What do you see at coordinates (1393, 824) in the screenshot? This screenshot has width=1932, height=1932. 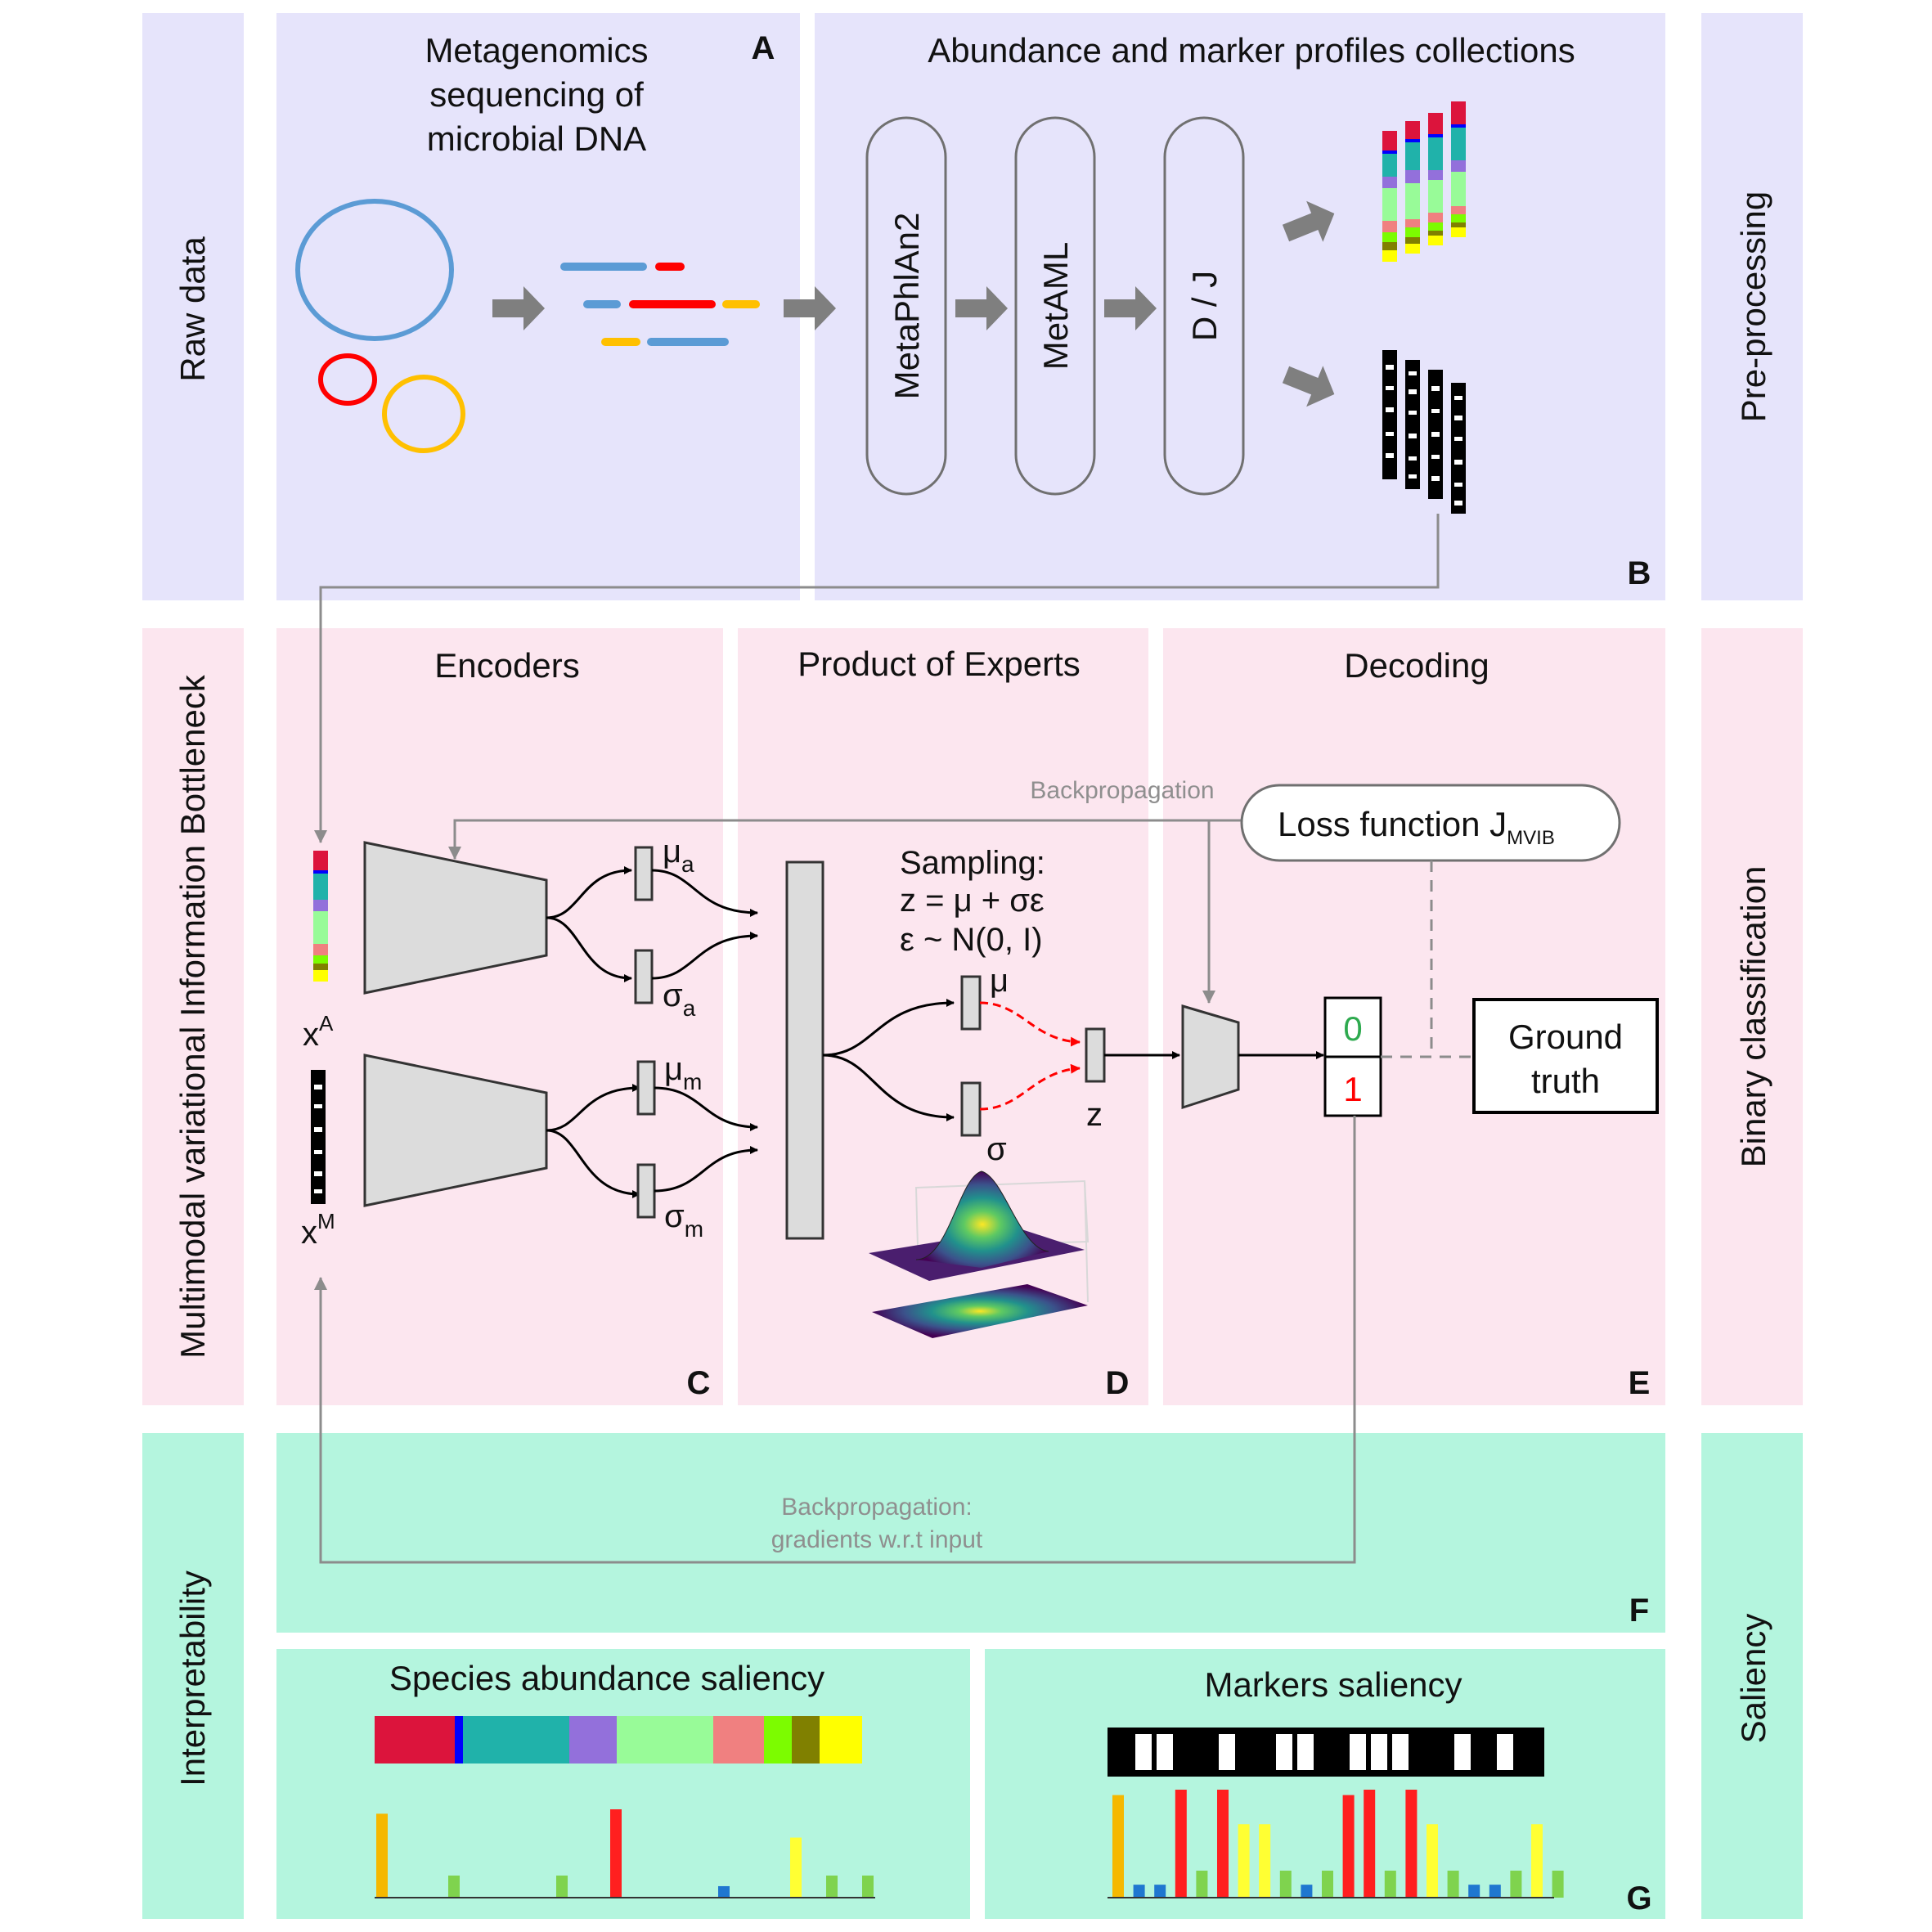 I see `loss-function-text: Loss function J` at bounding box center [1393, 824].